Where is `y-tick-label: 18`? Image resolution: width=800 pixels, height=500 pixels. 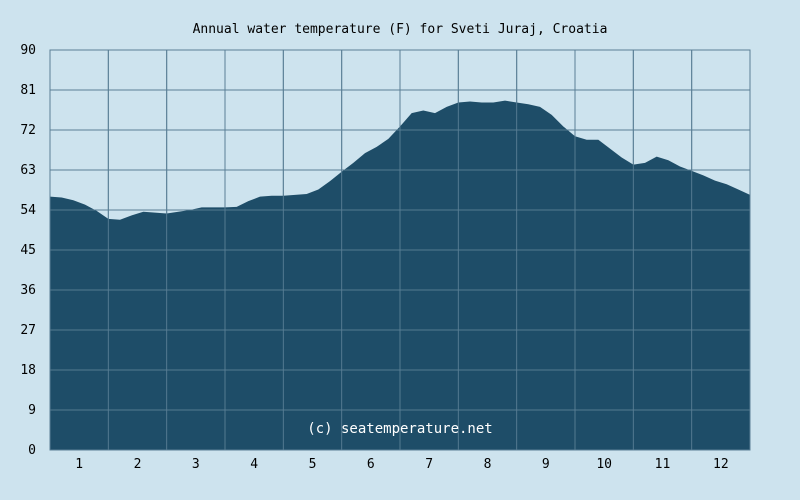 y-tick-label: 18 is located at coordinates (28, 370).